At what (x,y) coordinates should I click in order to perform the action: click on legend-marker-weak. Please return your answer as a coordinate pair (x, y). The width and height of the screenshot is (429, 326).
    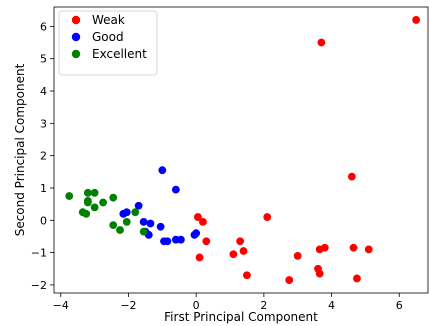
    Looking at the image, I should click on (76, 20).